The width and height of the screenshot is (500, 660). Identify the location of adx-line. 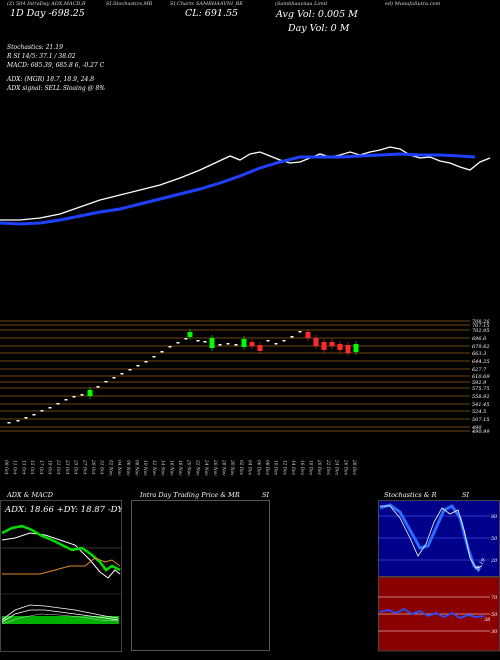
(61, 555).